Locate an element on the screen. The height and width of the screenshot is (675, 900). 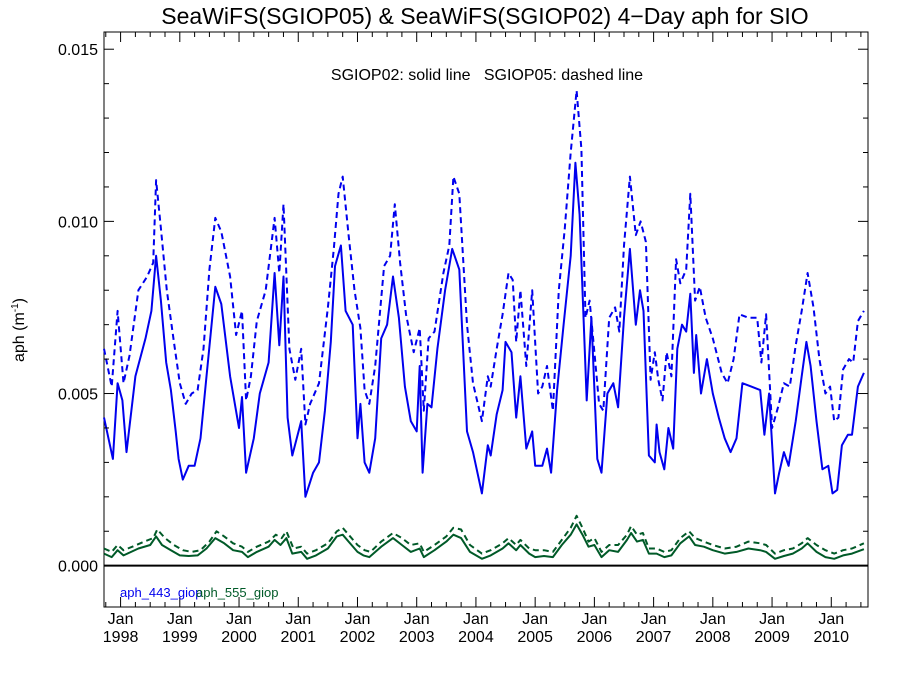
x-tick-year-label: 2001 is located at coordinates (298, 637).